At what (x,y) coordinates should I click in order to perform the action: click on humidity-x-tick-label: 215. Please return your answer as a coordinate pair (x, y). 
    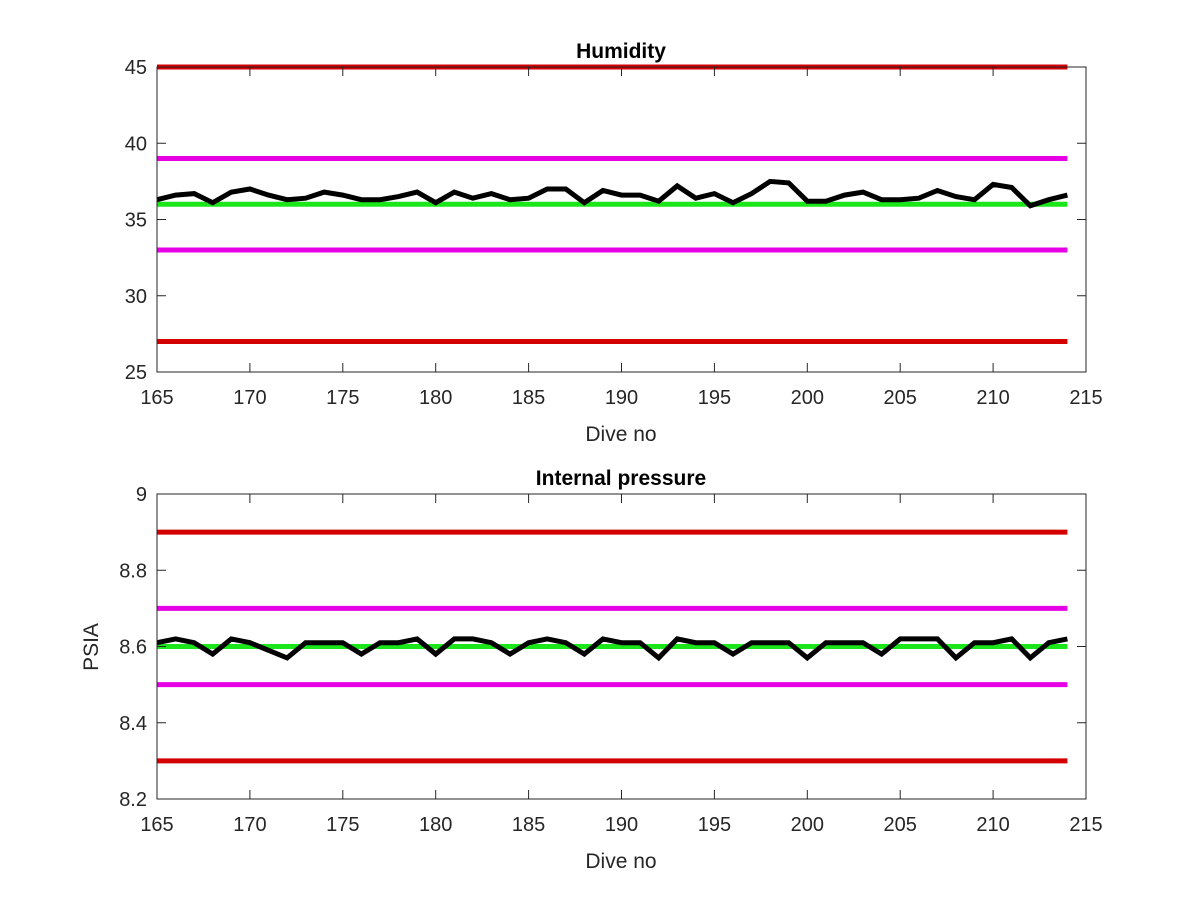
    Looking at the image, I should click on (1085, 398).